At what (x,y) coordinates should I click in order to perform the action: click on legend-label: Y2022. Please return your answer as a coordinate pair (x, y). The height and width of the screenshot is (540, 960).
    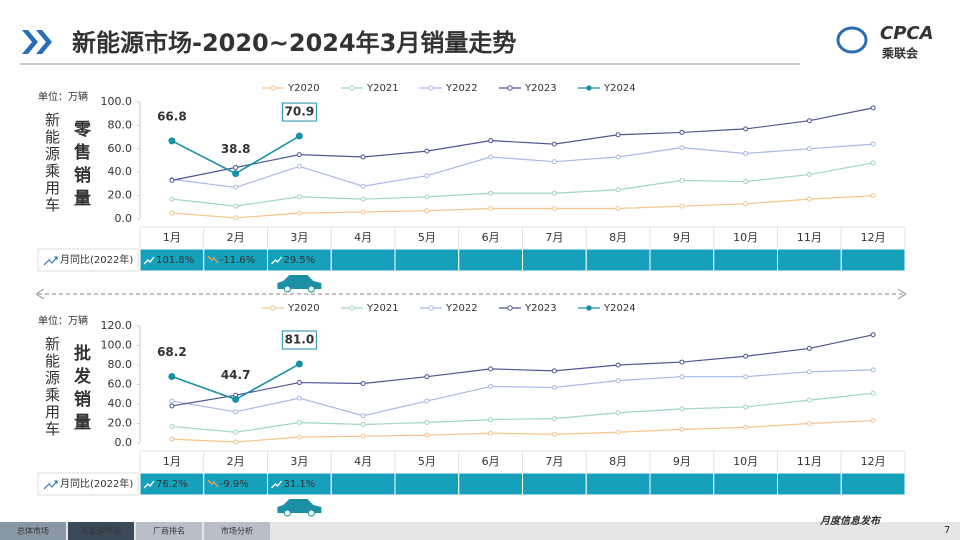
    Looking at the image, I should click on (461, 308).